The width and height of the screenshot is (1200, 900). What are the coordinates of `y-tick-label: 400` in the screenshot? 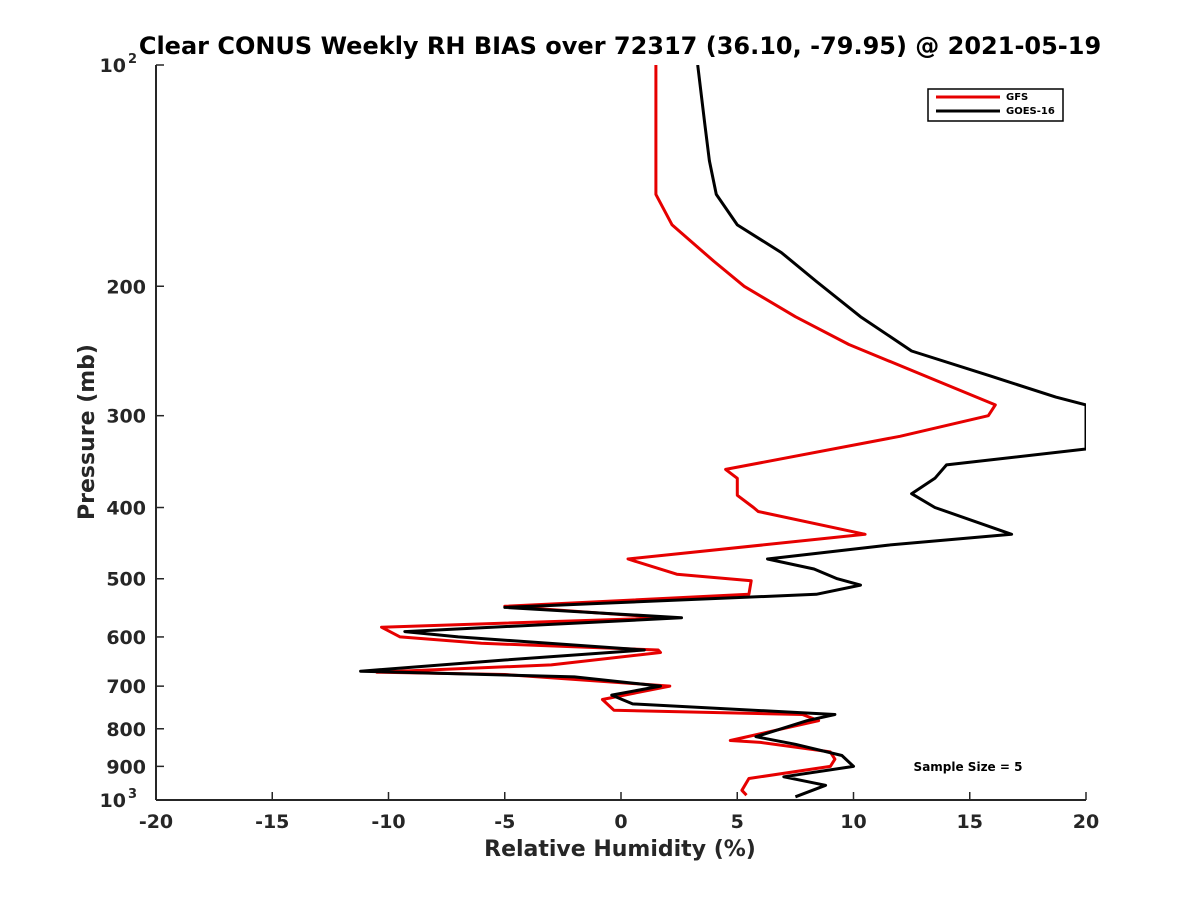 It's located at (126, 509).